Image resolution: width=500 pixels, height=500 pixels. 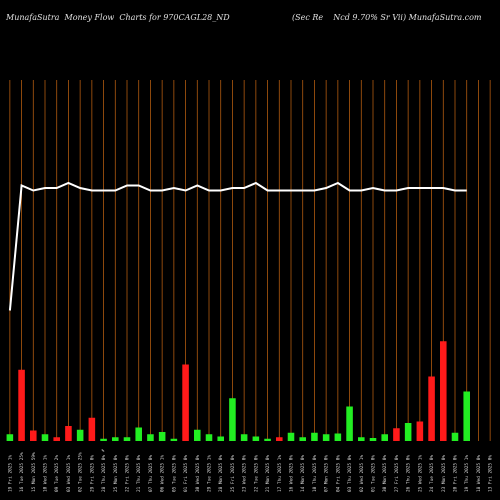 What do you see at coordinates (362, 473) in the screenshot?
I see `x-tick-label: 02 Wed 2025 1%` at bounding box center [362, 473].